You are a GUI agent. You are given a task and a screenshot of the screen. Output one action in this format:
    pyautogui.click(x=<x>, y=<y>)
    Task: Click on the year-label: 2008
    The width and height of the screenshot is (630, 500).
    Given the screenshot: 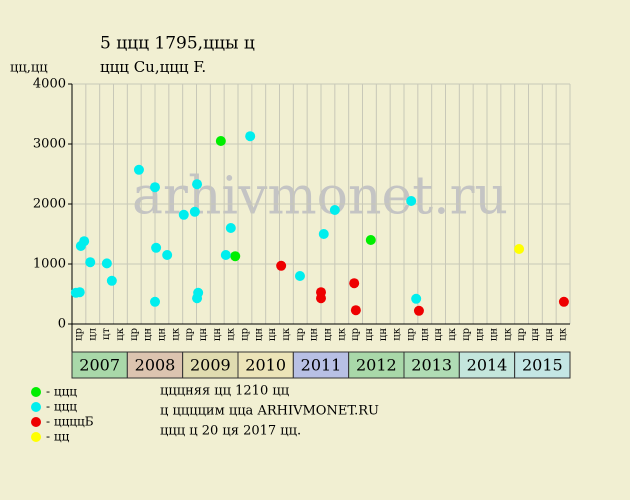 What is the action you would take?
    pyautogui.click(x=155, y=365)
    